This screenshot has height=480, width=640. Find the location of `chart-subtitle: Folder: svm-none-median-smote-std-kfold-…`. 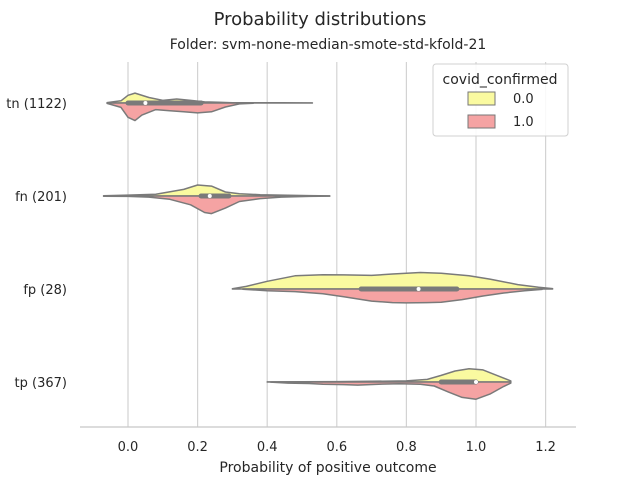

chart-subtitle: Folder: svm-none-median-smote-std-kfold-… is located at coordinates (328, 45).